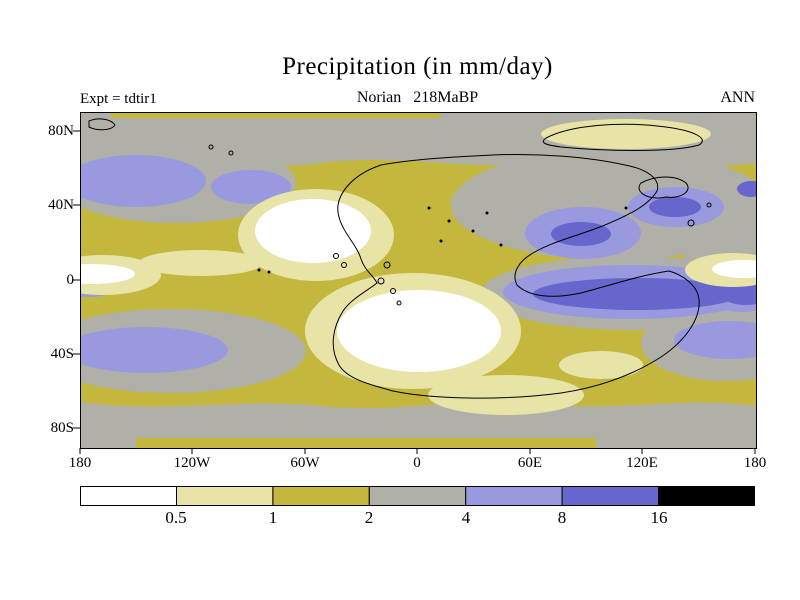 This screenshot has width=800, height=600. Describe the element at coordinates (562, 517) in the screenshot. I see `colorbar-label: 8` at that location.